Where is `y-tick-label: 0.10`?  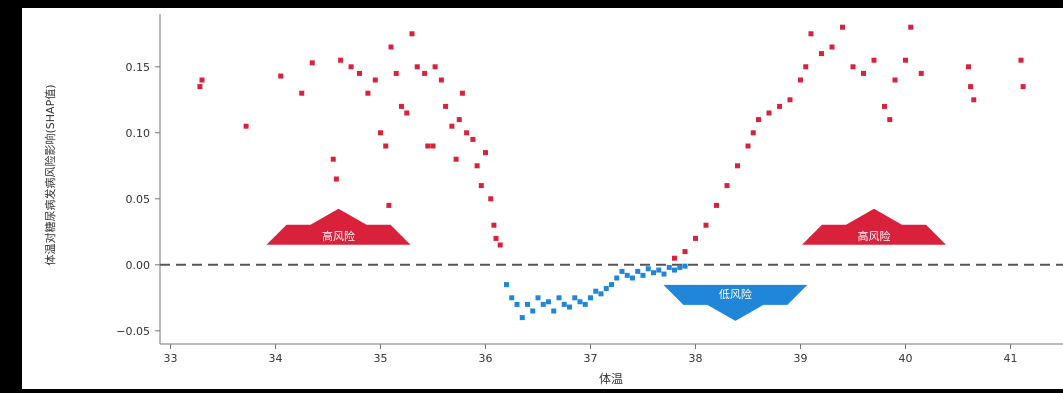 y-tick-label: 0.10 is located at coordinates (138, 133).